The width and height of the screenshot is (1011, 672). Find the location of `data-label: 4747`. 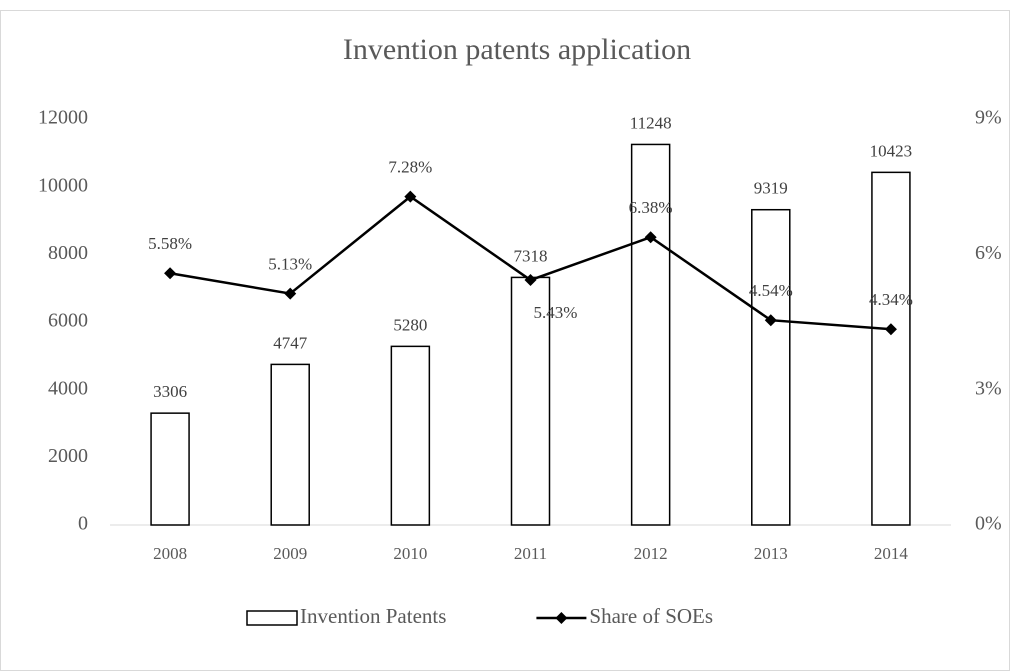

data-label: 4747 is located at coordinates (290, 342).